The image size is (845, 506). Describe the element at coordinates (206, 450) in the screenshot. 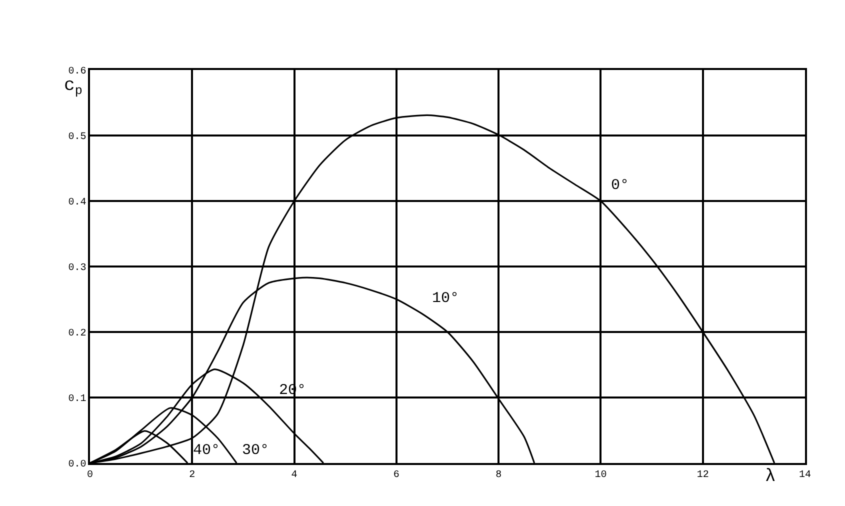

I see `series-label: 40°` at that location.